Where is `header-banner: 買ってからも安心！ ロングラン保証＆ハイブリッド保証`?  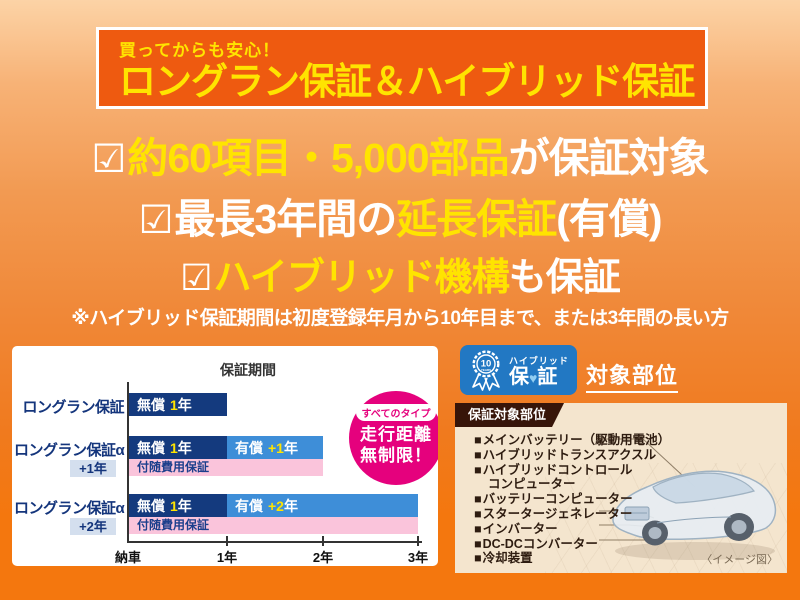 header-banner: 買ってからも安心！ ロングラン保証＆ハイブリッド保証 is located at coordinates (402, 68).